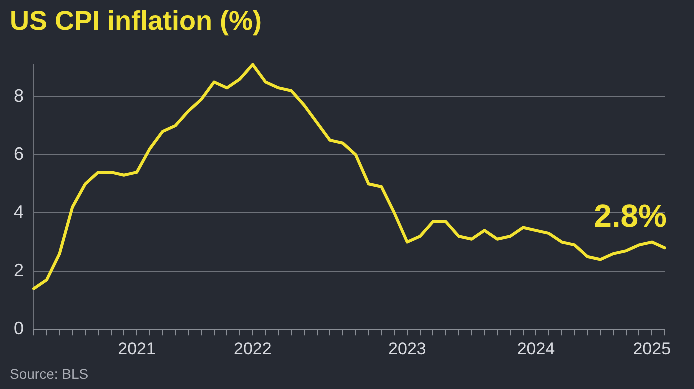 Image resolution: width=694 pixels, height=389 pixels. Describe the element at coordinates (407, 348) in the screenshot. I see `x-tick-label: 2023` at that location.